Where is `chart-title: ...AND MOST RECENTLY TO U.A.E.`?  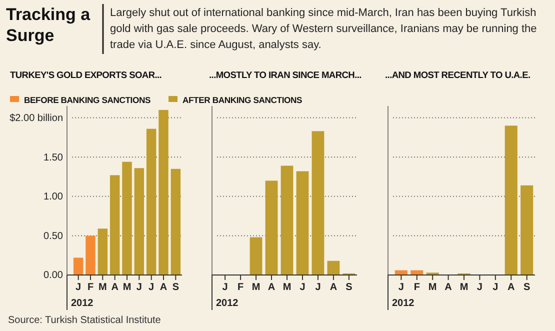 chart-title: ...AND MOST RECENTLY TO U.A.E. is located at coordinates (457, 75).